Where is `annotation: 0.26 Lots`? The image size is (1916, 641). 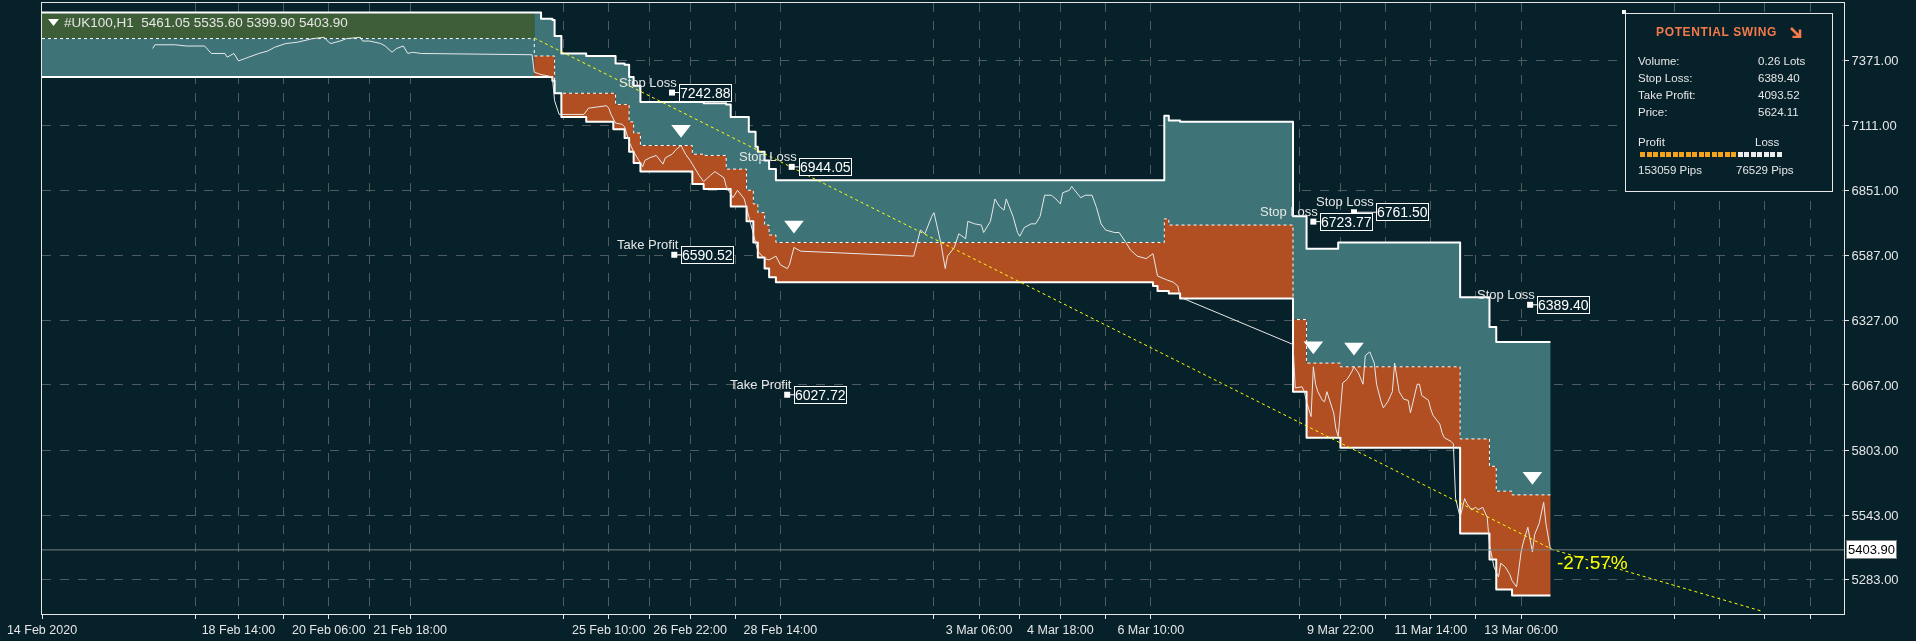 annotation: 0.26 Lots is located at coordinates (1782, 61).